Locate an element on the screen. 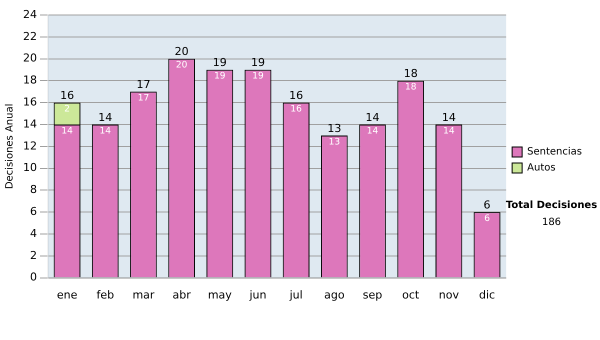 The height and width of the screenshot is (340, 600). x-tick-label: jul is located at coordinates (295, 295).